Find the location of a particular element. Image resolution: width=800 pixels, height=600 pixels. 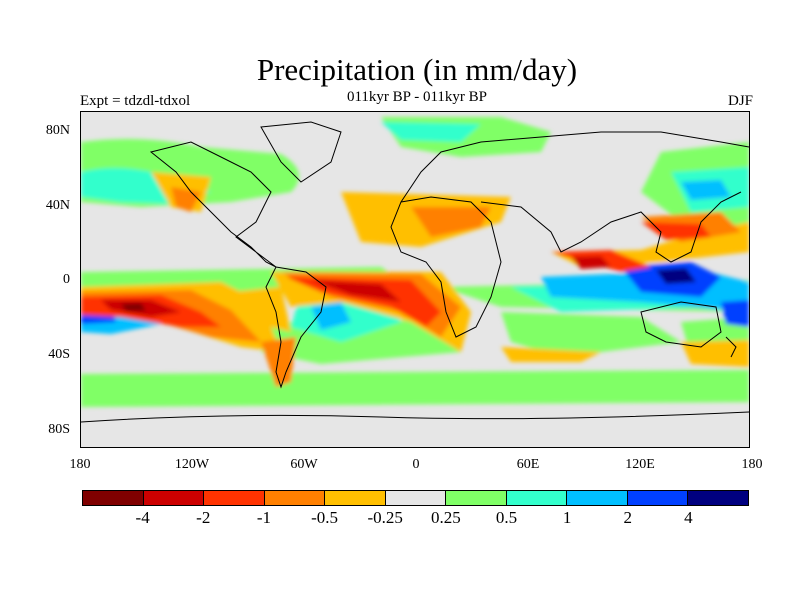

lon-label-180e: 180 is located at coordinates (752, 464).